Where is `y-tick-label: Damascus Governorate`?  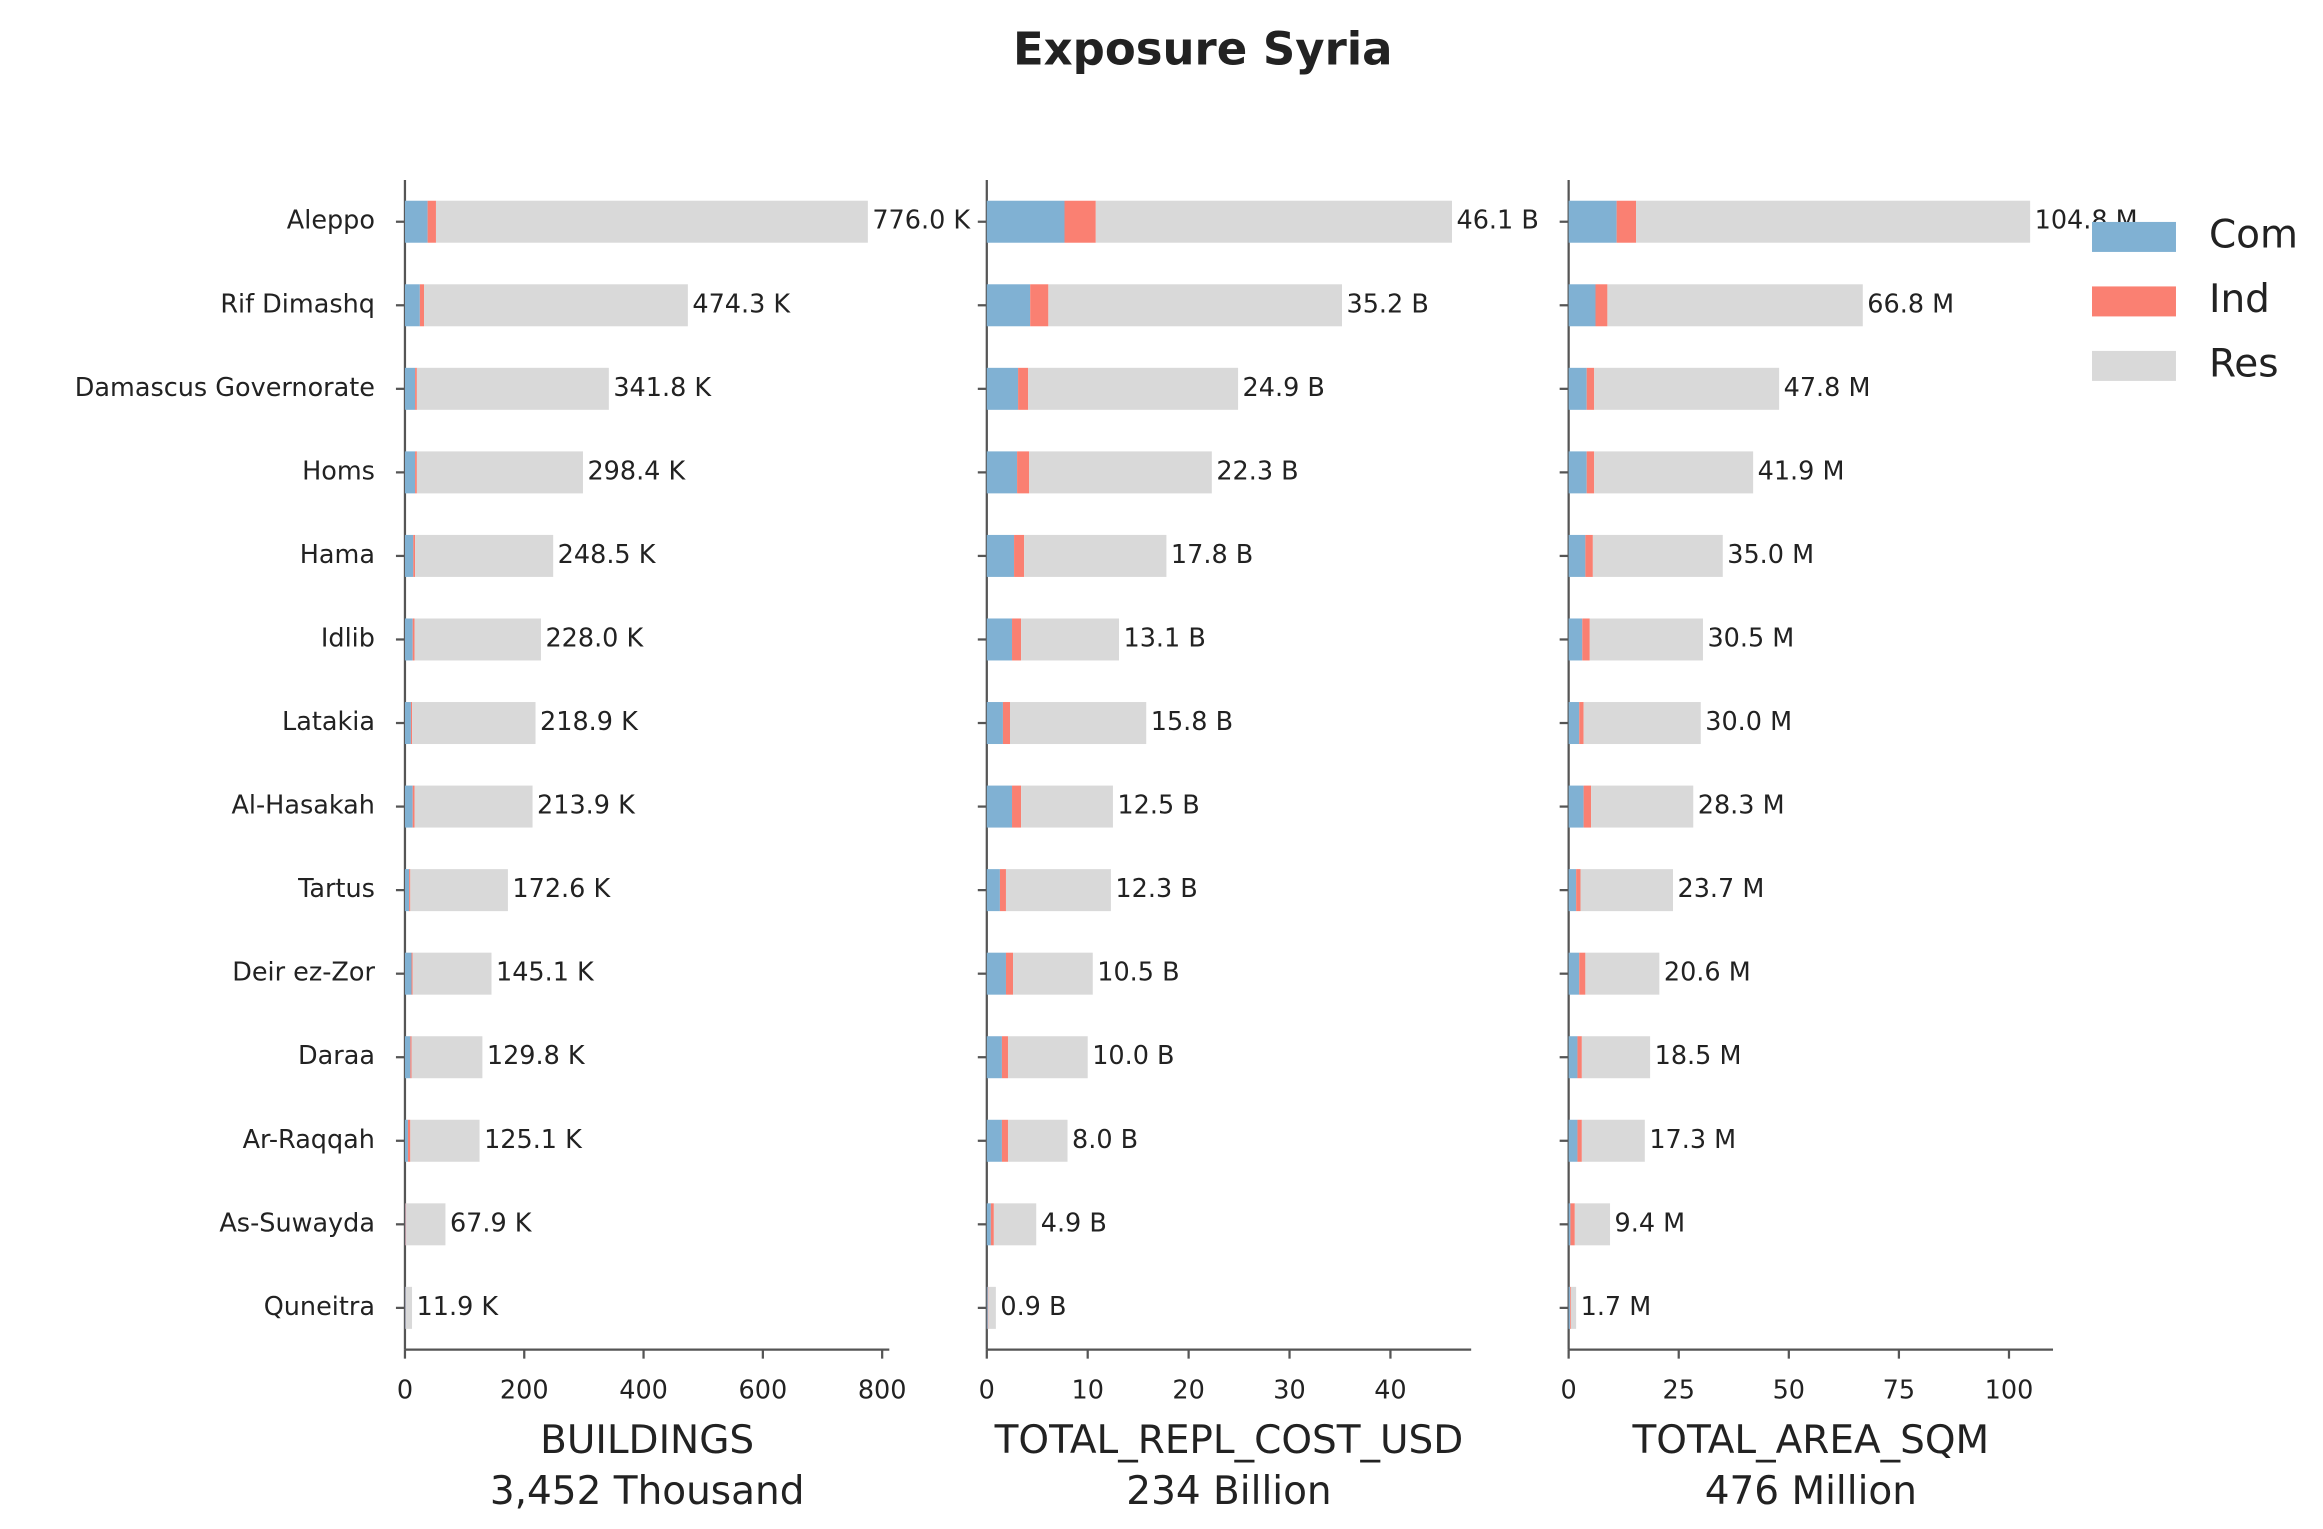 y-tick-label: Damascus Governorate is located at coordinates (225, 388).